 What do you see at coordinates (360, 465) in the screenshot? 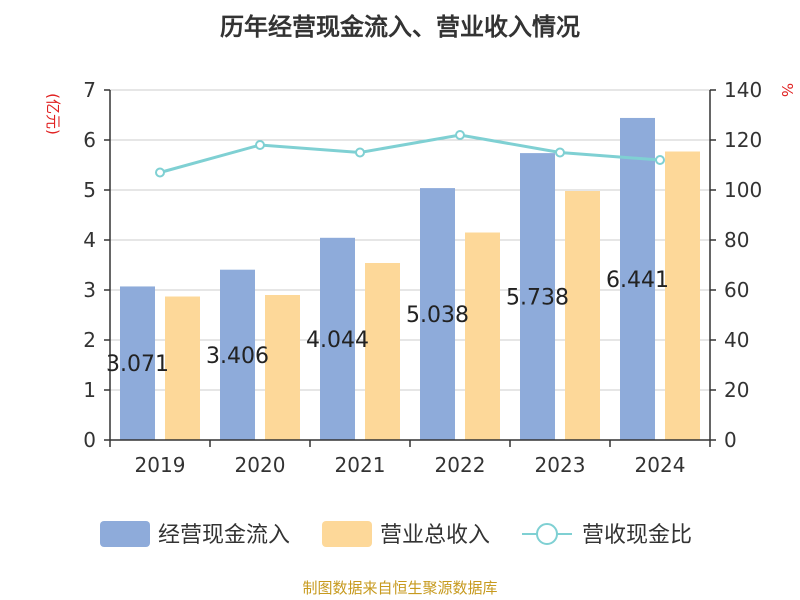
I see `x-tick-label: 2021` at bounding box center [360, 465].